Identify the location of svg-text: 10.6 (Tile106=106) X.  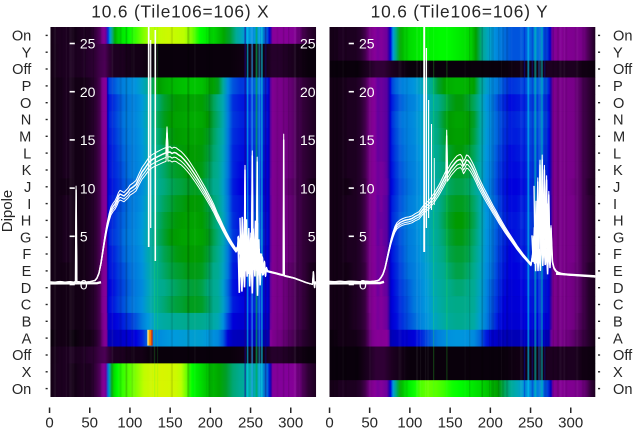
(180, 11).